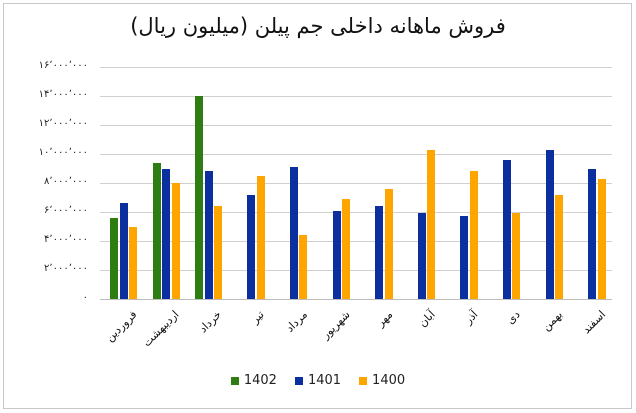 Image resolution: width=636 pixels, height=413 pixels. What do you see at coordinates (389, 380) in the screenshot?
I see `legend-label: 1400` at bounding box center [389, 380].